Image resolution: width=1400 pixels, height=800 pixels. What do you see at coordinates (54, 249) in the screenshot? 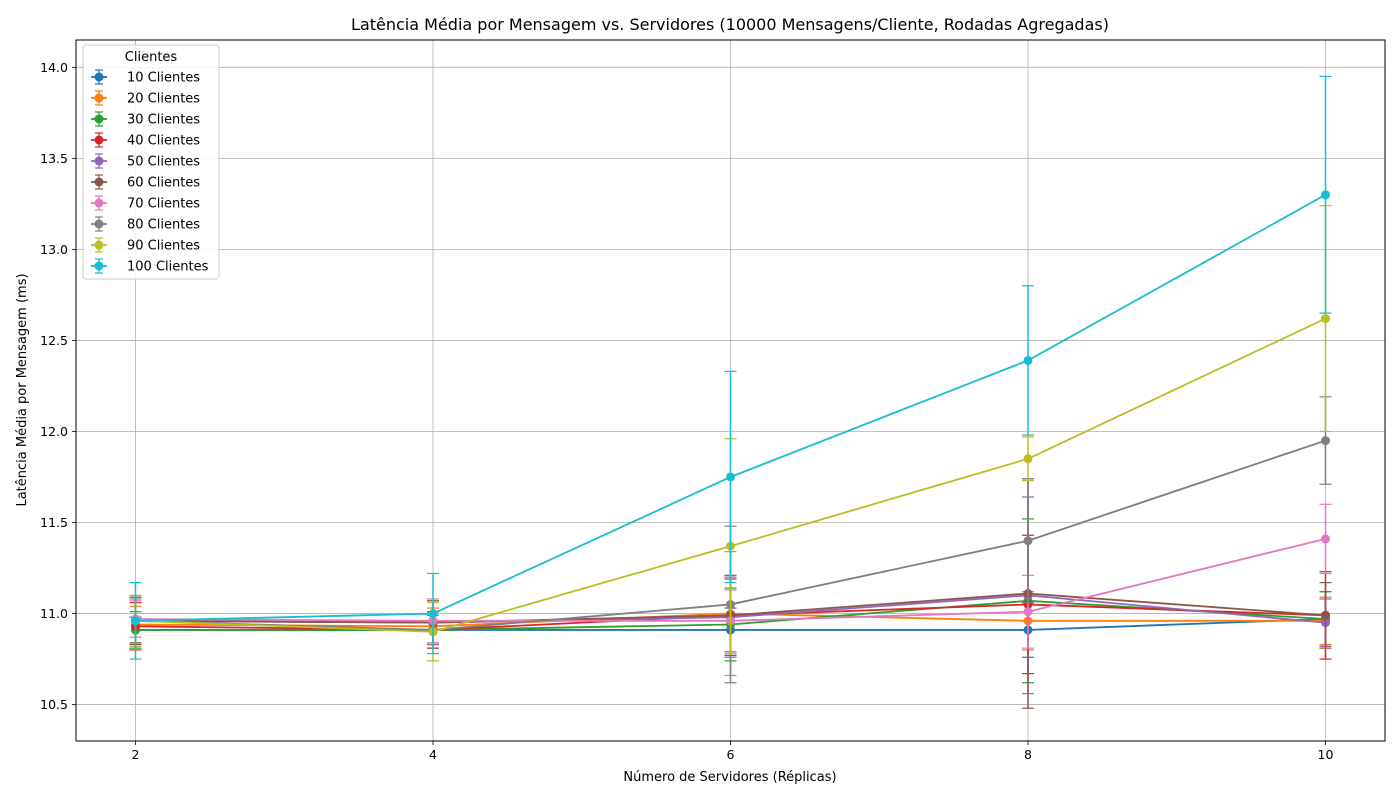
I see `y-tick-label: 13.0` at bounding box center [54, 249].